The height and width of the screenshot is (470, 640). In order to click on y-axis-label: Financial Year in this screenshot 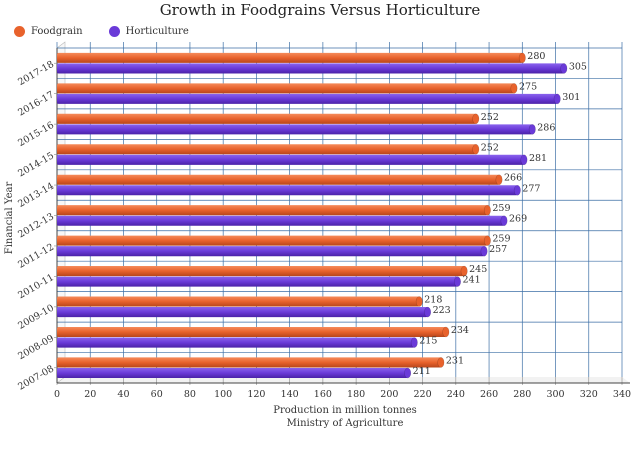, I will do `click(9, 218)`.